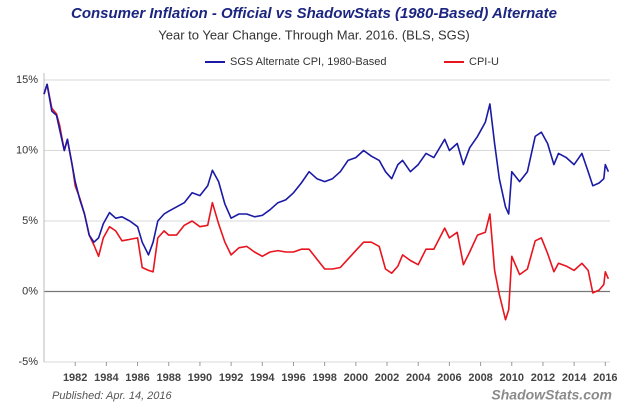 This screenshot has width=628, height=406. Describe the element at coordinates (27, 80) in the screenshot. I see `y-tick-label: 15%` at that location.